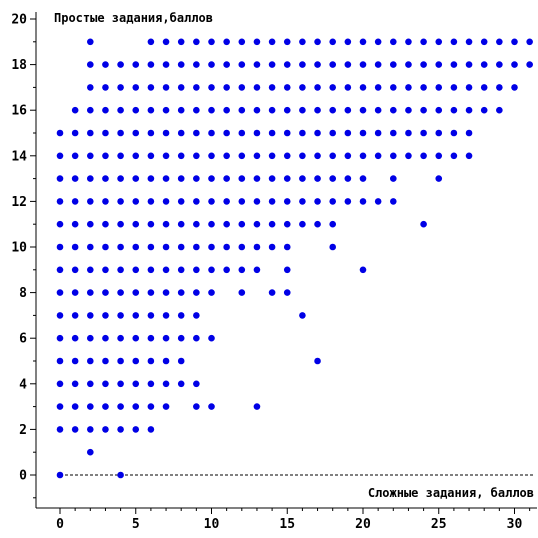 The height and width of the screenshot is (538, 538). What do you see at coordinates (515, 524) in the screenshot?
I see `x-tick-label: 30` at bounding box center [515, 524].